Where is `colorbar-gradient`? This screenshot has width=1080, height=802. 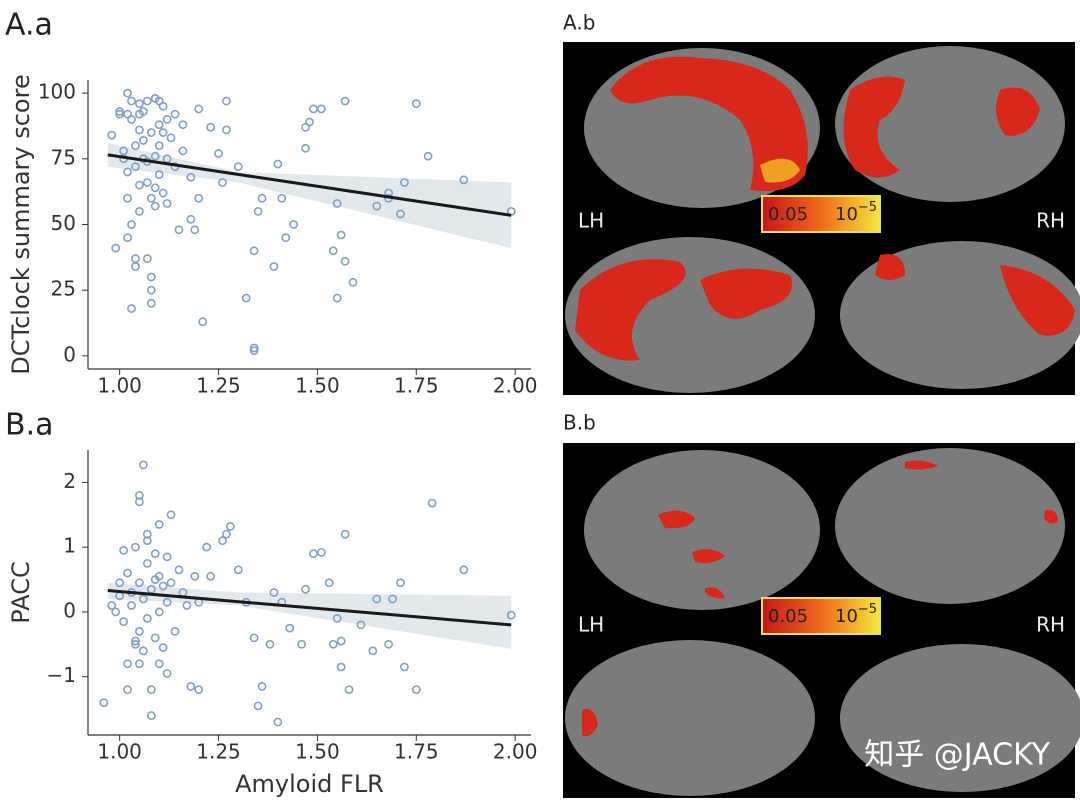 colorbar-gradient is located at coordinates (821, 616).